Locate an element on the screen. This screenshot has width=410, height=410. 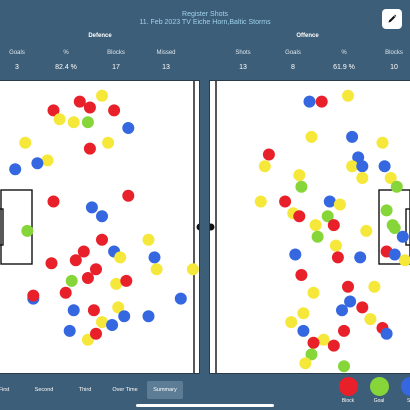
tab-over-time: Over Time is located at coordinates (125, 390).